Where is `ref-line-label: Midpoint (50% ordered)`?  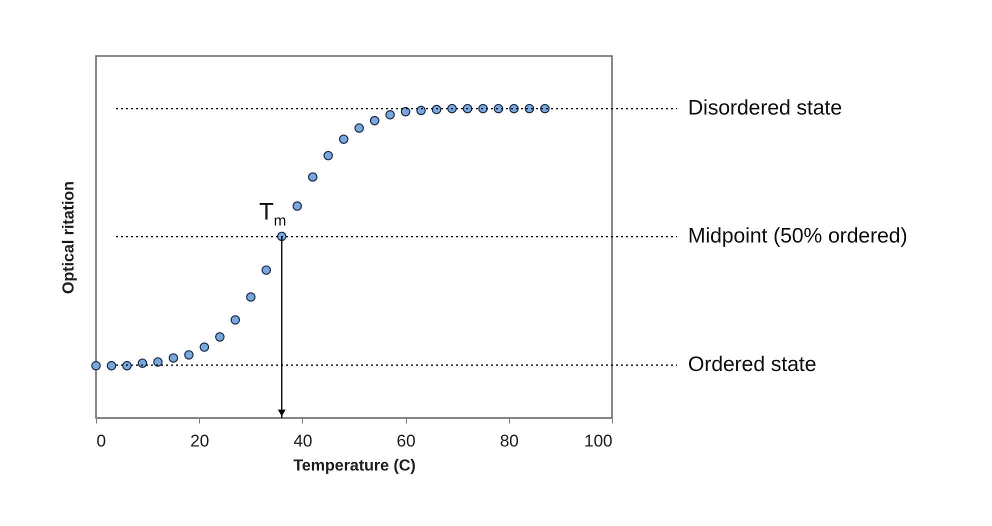
ref-line-label: Midpoint (50% ordered) is located at coordinates (798, 236).